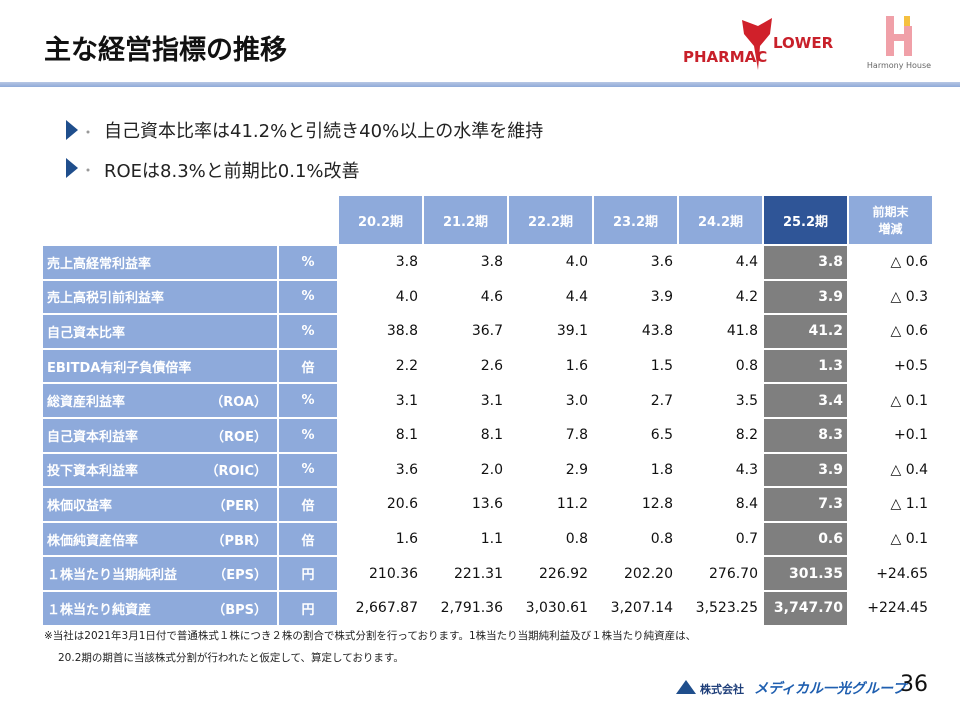 The width and height of the screenshot is (960, 720). I want to click on column-header-text: 22.2期, so click(550, 222).